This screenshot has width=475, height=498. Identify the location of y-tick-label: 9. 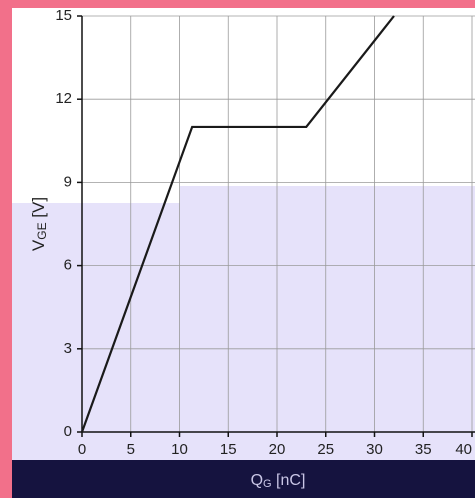
(68, 181).